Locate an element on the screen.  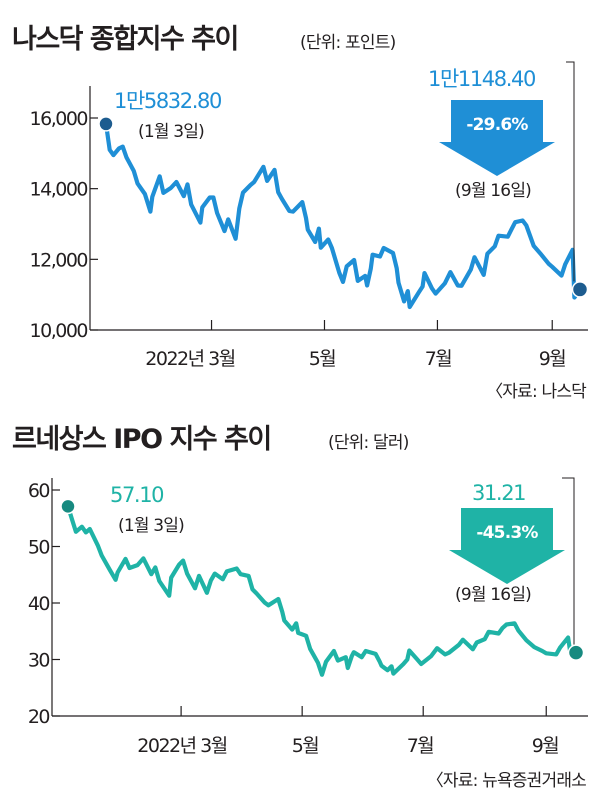
y-tick-label: 16,000 is located at coordinates (59, 119).